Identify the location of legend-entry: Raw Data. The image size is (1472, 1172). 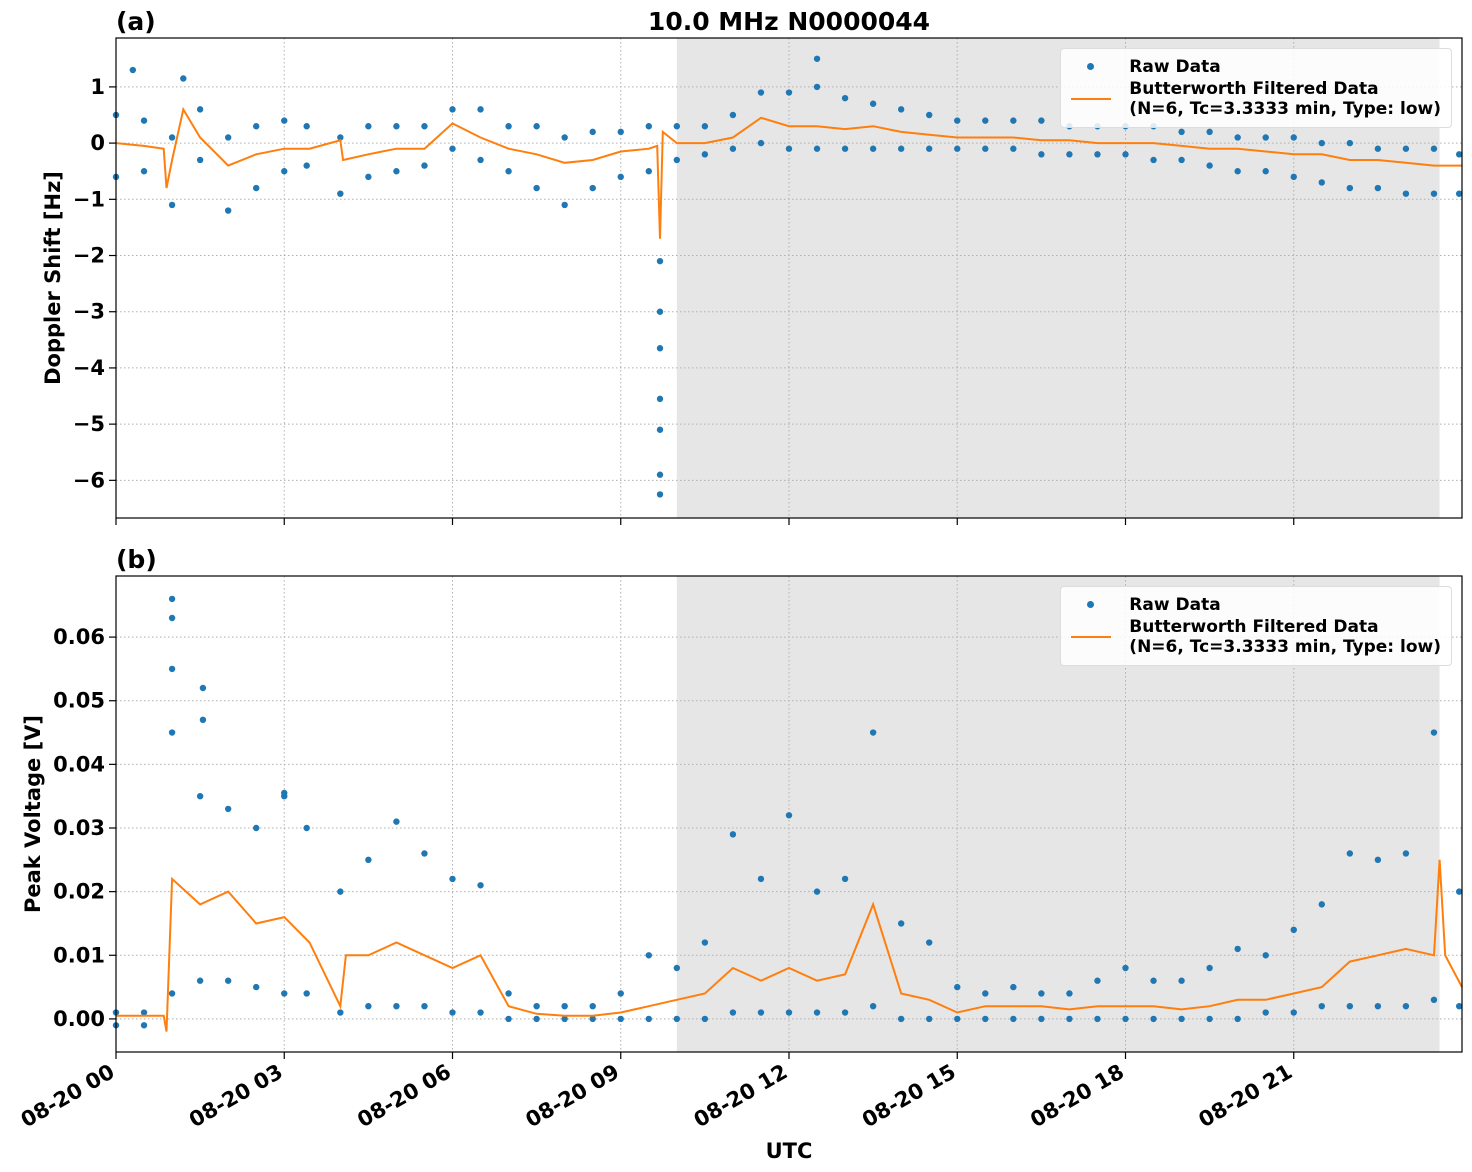
(1256, 605).